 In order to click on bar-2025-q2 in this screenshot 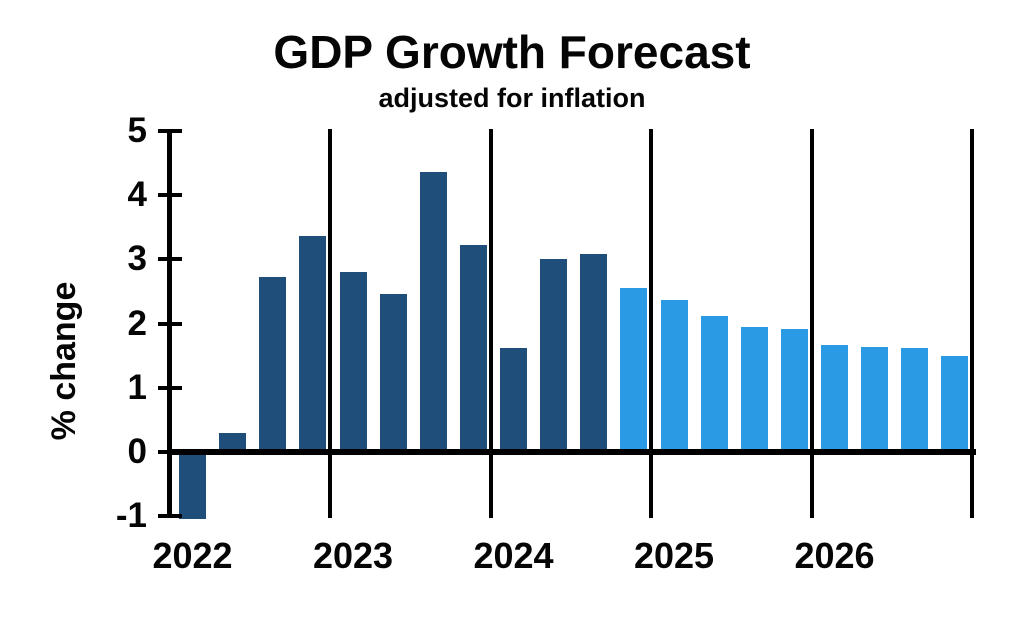, I will do `click(714, 383)`.